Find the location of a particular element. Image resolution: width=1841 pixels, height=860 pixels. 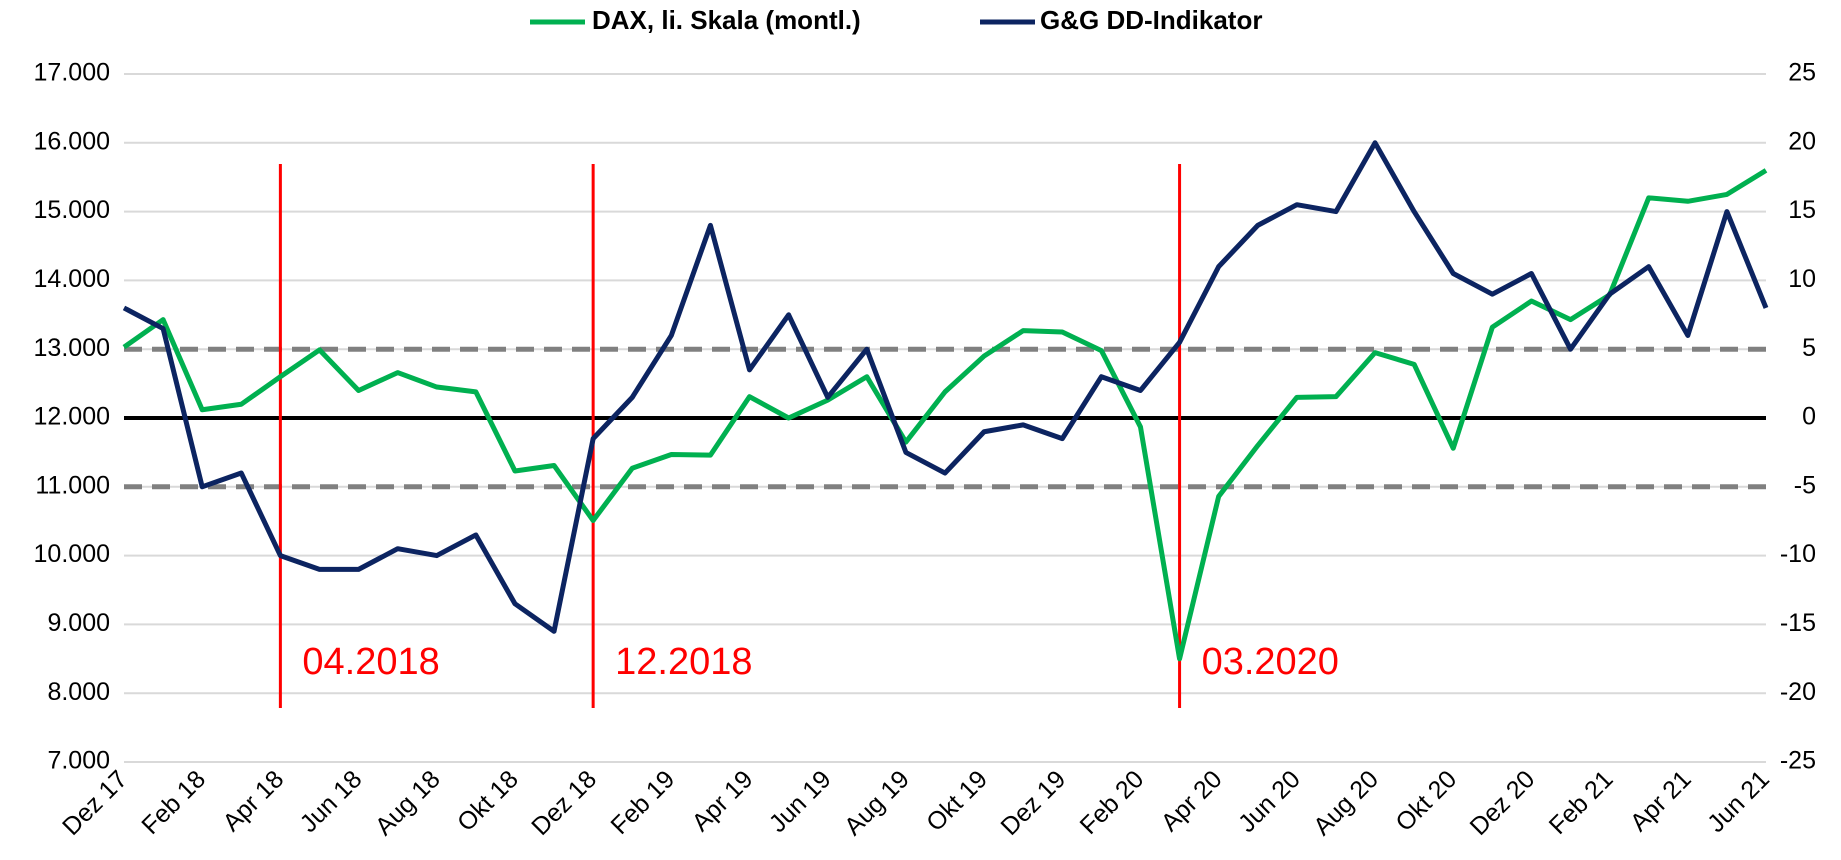

y-tick-label: 16.000 is located at coordinates (72, 141).